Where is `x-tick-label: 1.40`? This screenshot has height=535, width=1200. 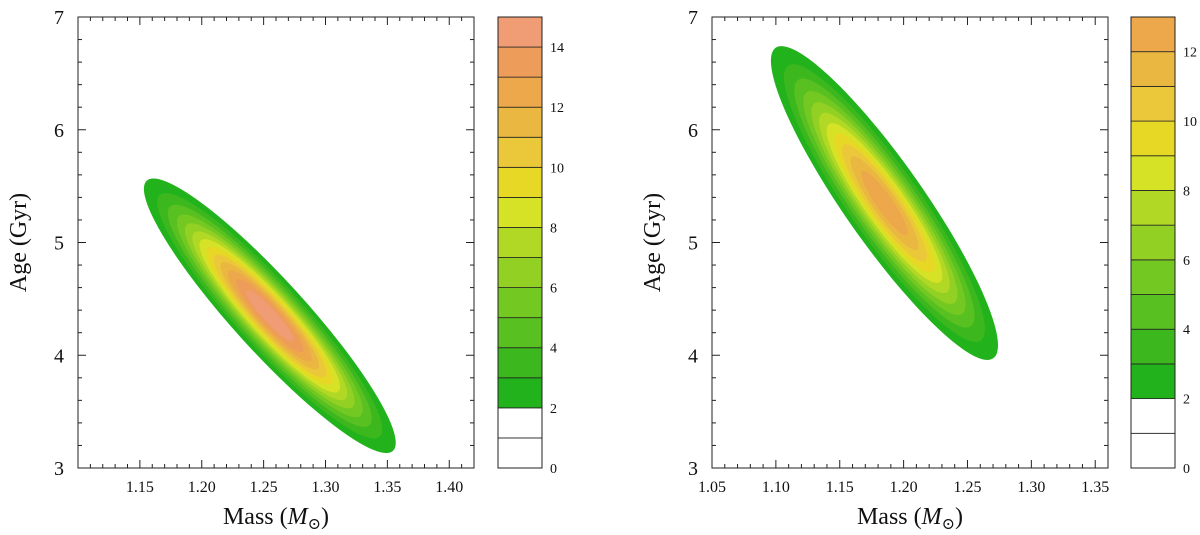 x-tick-label: 1.40 is located at coordinates (449, 487).